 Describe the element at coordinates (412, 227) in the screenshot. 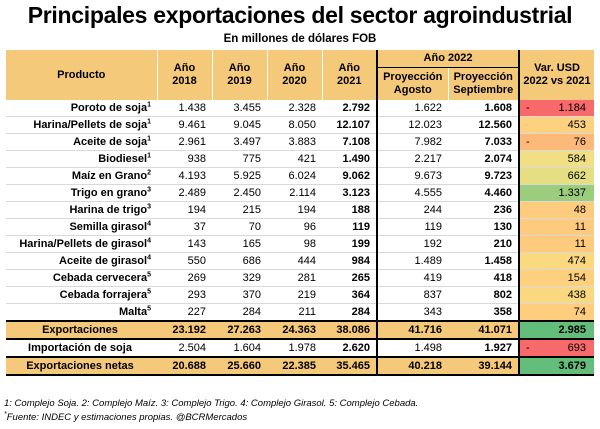

I see `value-cell: 119` at that location.